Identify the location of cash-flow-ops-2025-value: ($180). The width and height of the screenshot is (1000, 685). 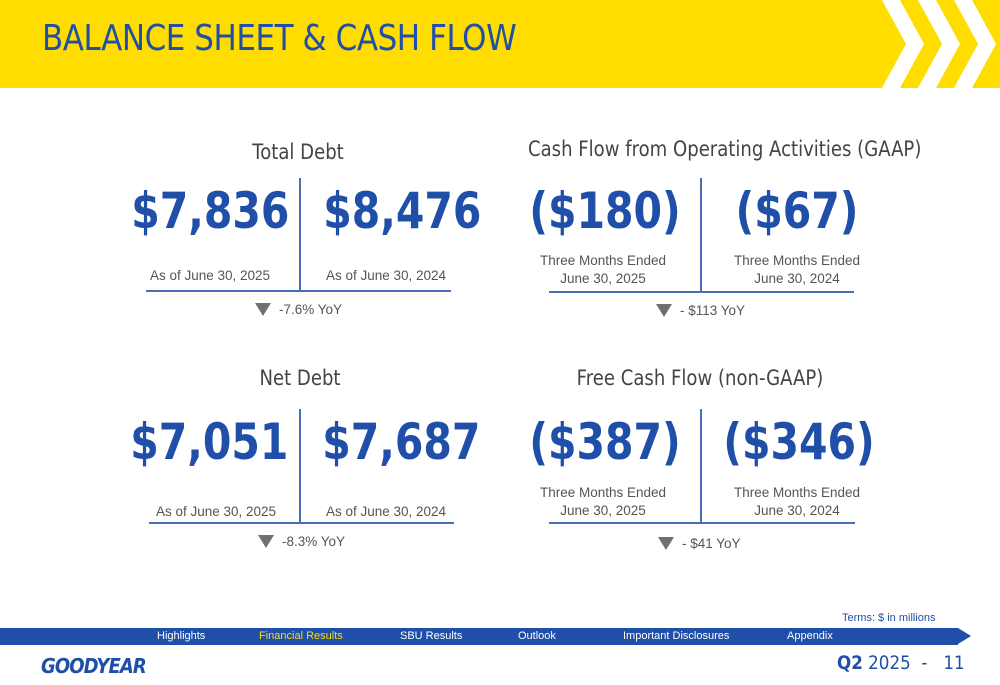
(605, 211).